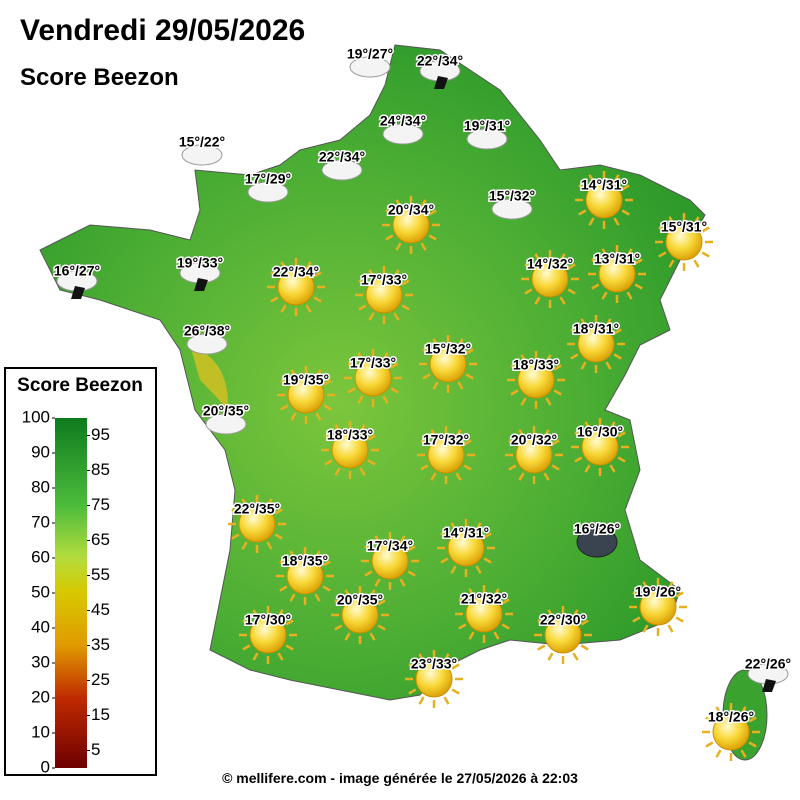 This screenshot has height=800, width=800. What do you see at coordinates (306, 395) in the screenshot?
I see `station: 19°/35°` at bounding box center [306, 395].